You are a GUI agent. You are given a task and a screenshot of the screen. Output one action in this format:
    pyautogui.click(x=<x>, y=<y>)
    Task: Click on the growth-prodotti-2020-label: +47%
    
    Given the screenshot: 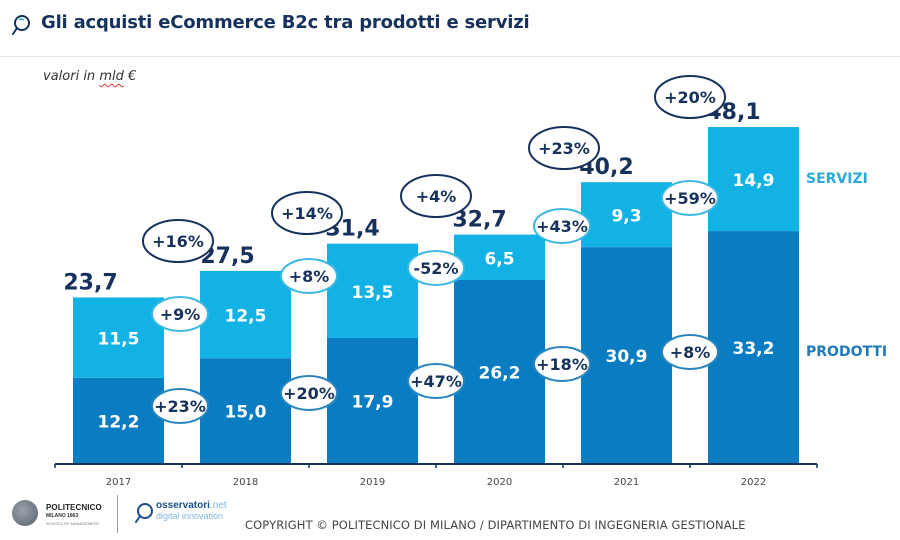 What is the action you would take?
    pyautogui.click(x=436, y=381)
    